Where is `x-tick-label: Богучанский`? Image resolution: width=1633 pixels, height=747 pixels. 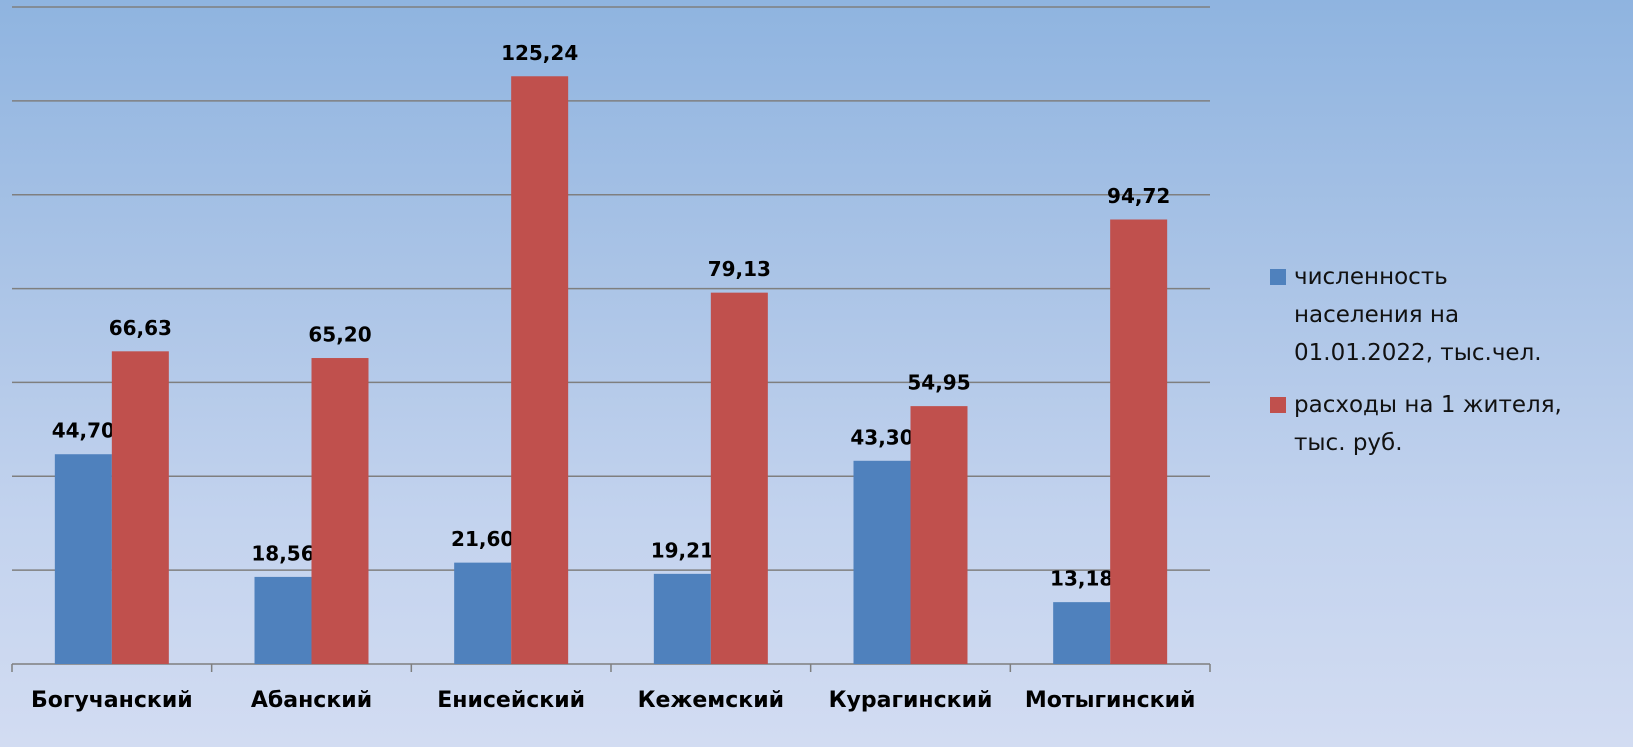
x-tick-label: Богучанский is located at coordinates (112, 700).